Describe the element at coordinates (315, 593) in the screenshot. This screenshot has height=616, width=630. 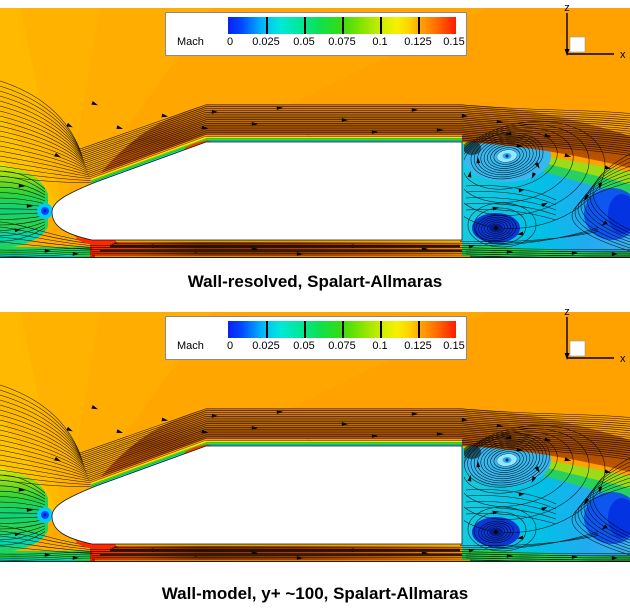
I see `panel-caption-2: Wall-model, y+ ~100, Spalart-Allmaras` at that location.